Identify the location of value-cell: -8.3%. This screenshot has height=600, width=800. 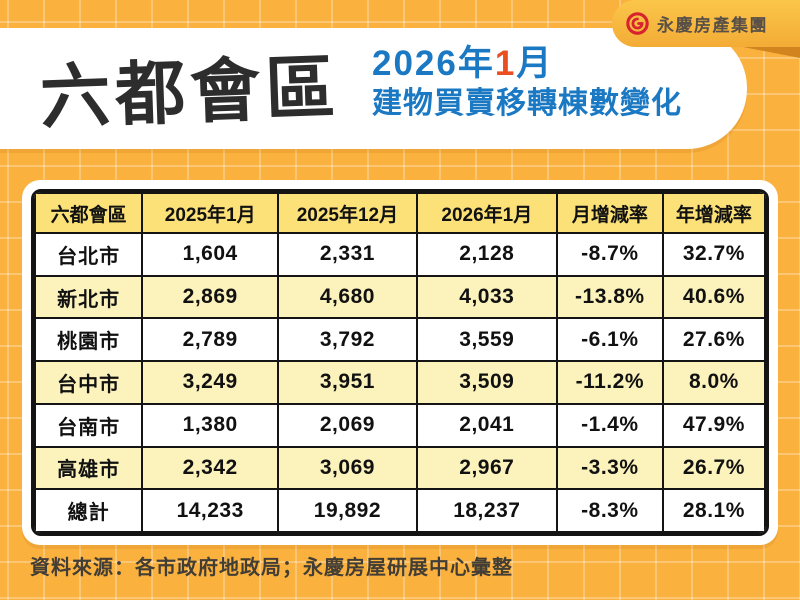
(609, 510).